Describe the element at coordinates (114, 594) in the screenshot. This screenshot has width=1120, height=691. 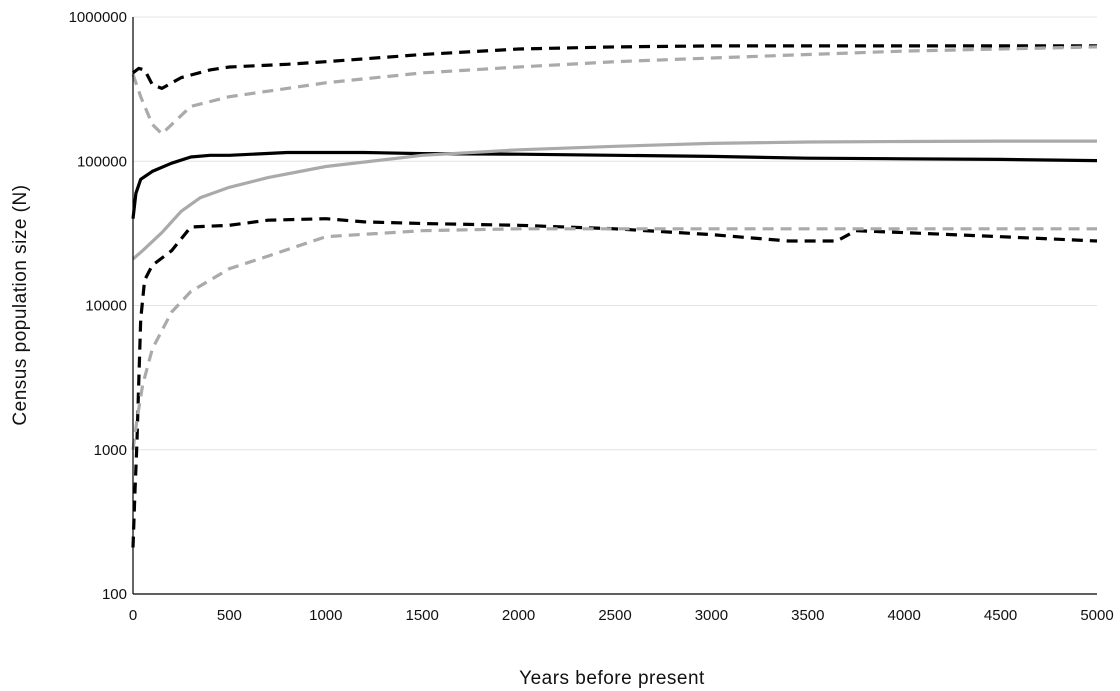
I see `y-tick-label: 100` at that location.